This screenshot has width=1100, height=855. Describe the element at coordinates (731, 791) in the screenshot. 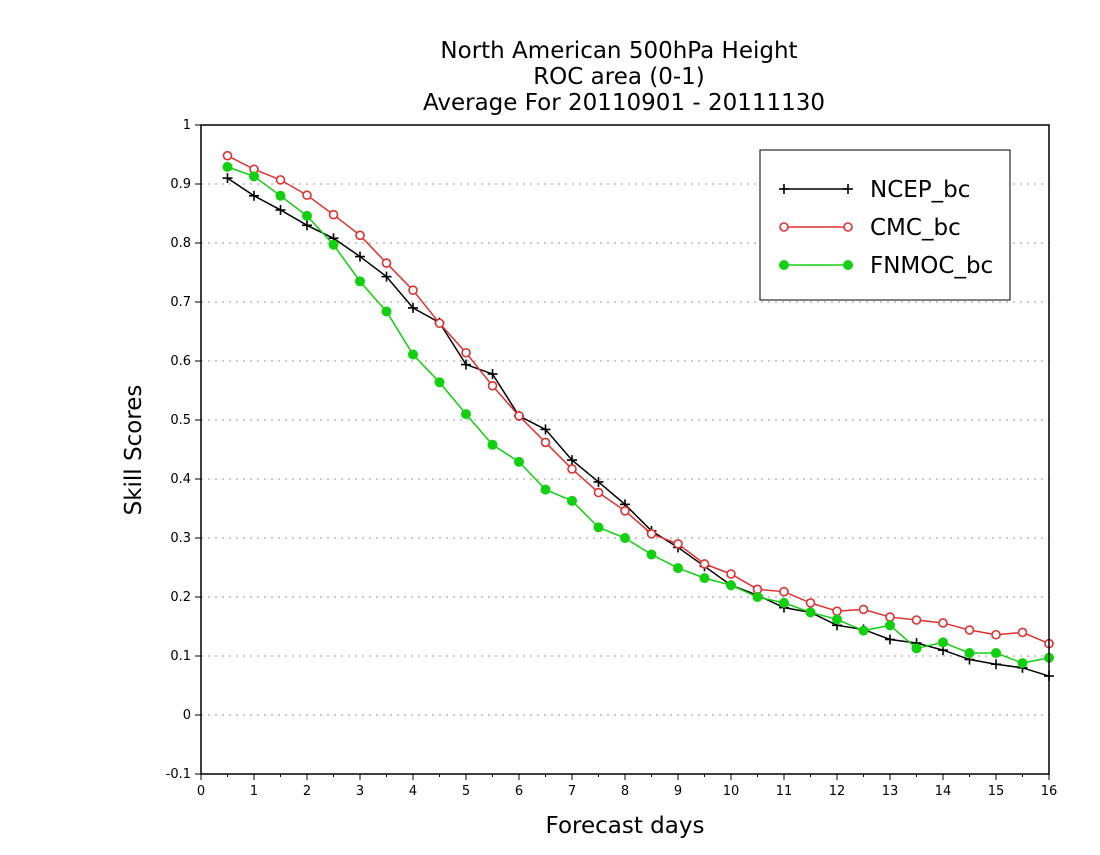

I see `x-tick-label: 10` at that location.